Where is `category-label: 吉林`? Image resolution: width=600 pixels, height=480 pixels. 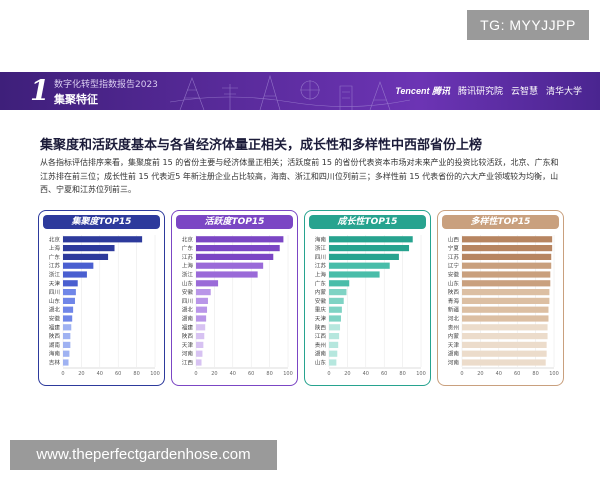 category-label: 吉林 is located at coordinates (55, 363).